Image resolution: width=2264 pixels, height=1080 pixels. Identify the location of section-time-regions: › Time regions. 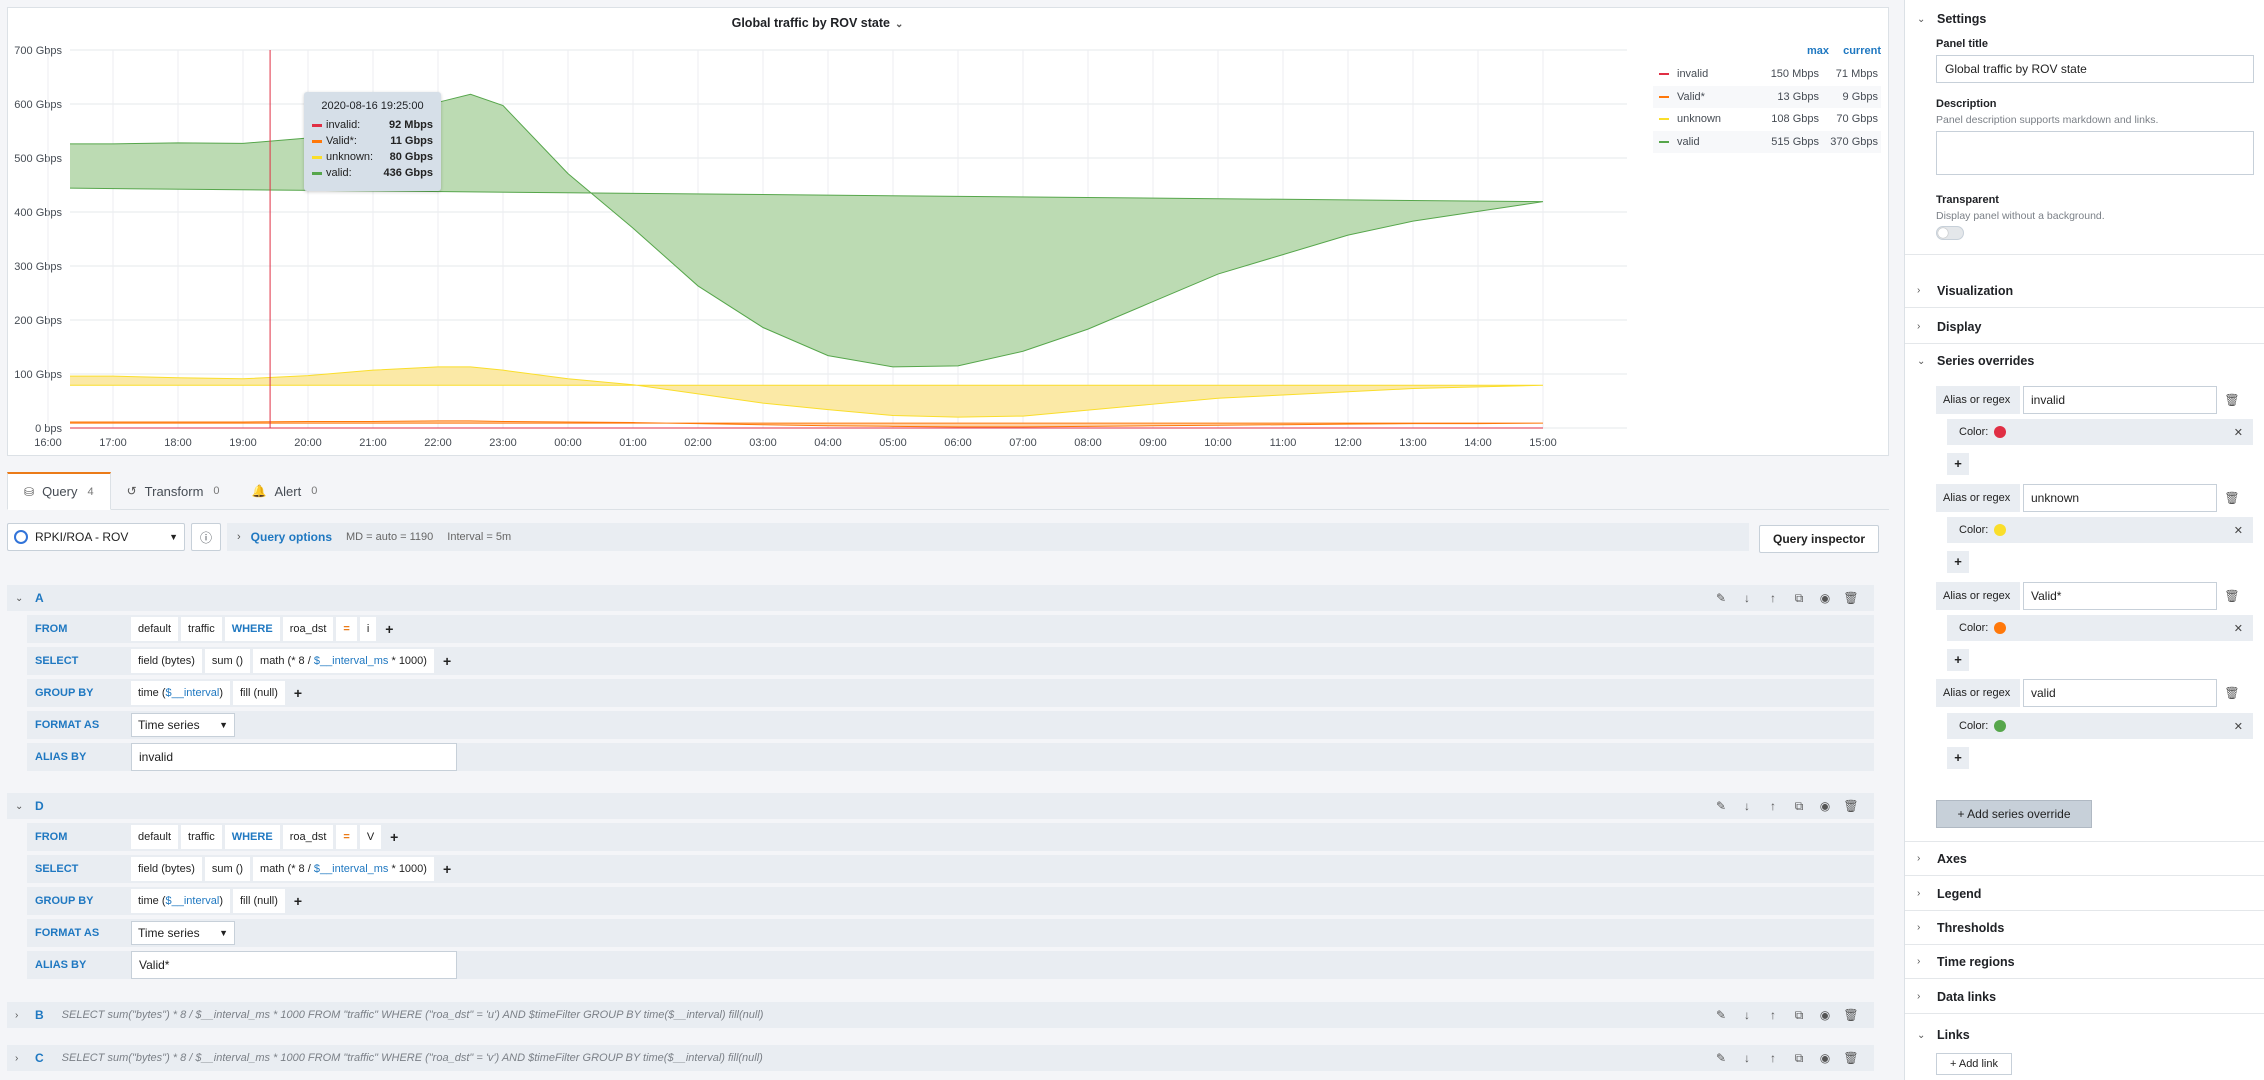
(2084, 962).